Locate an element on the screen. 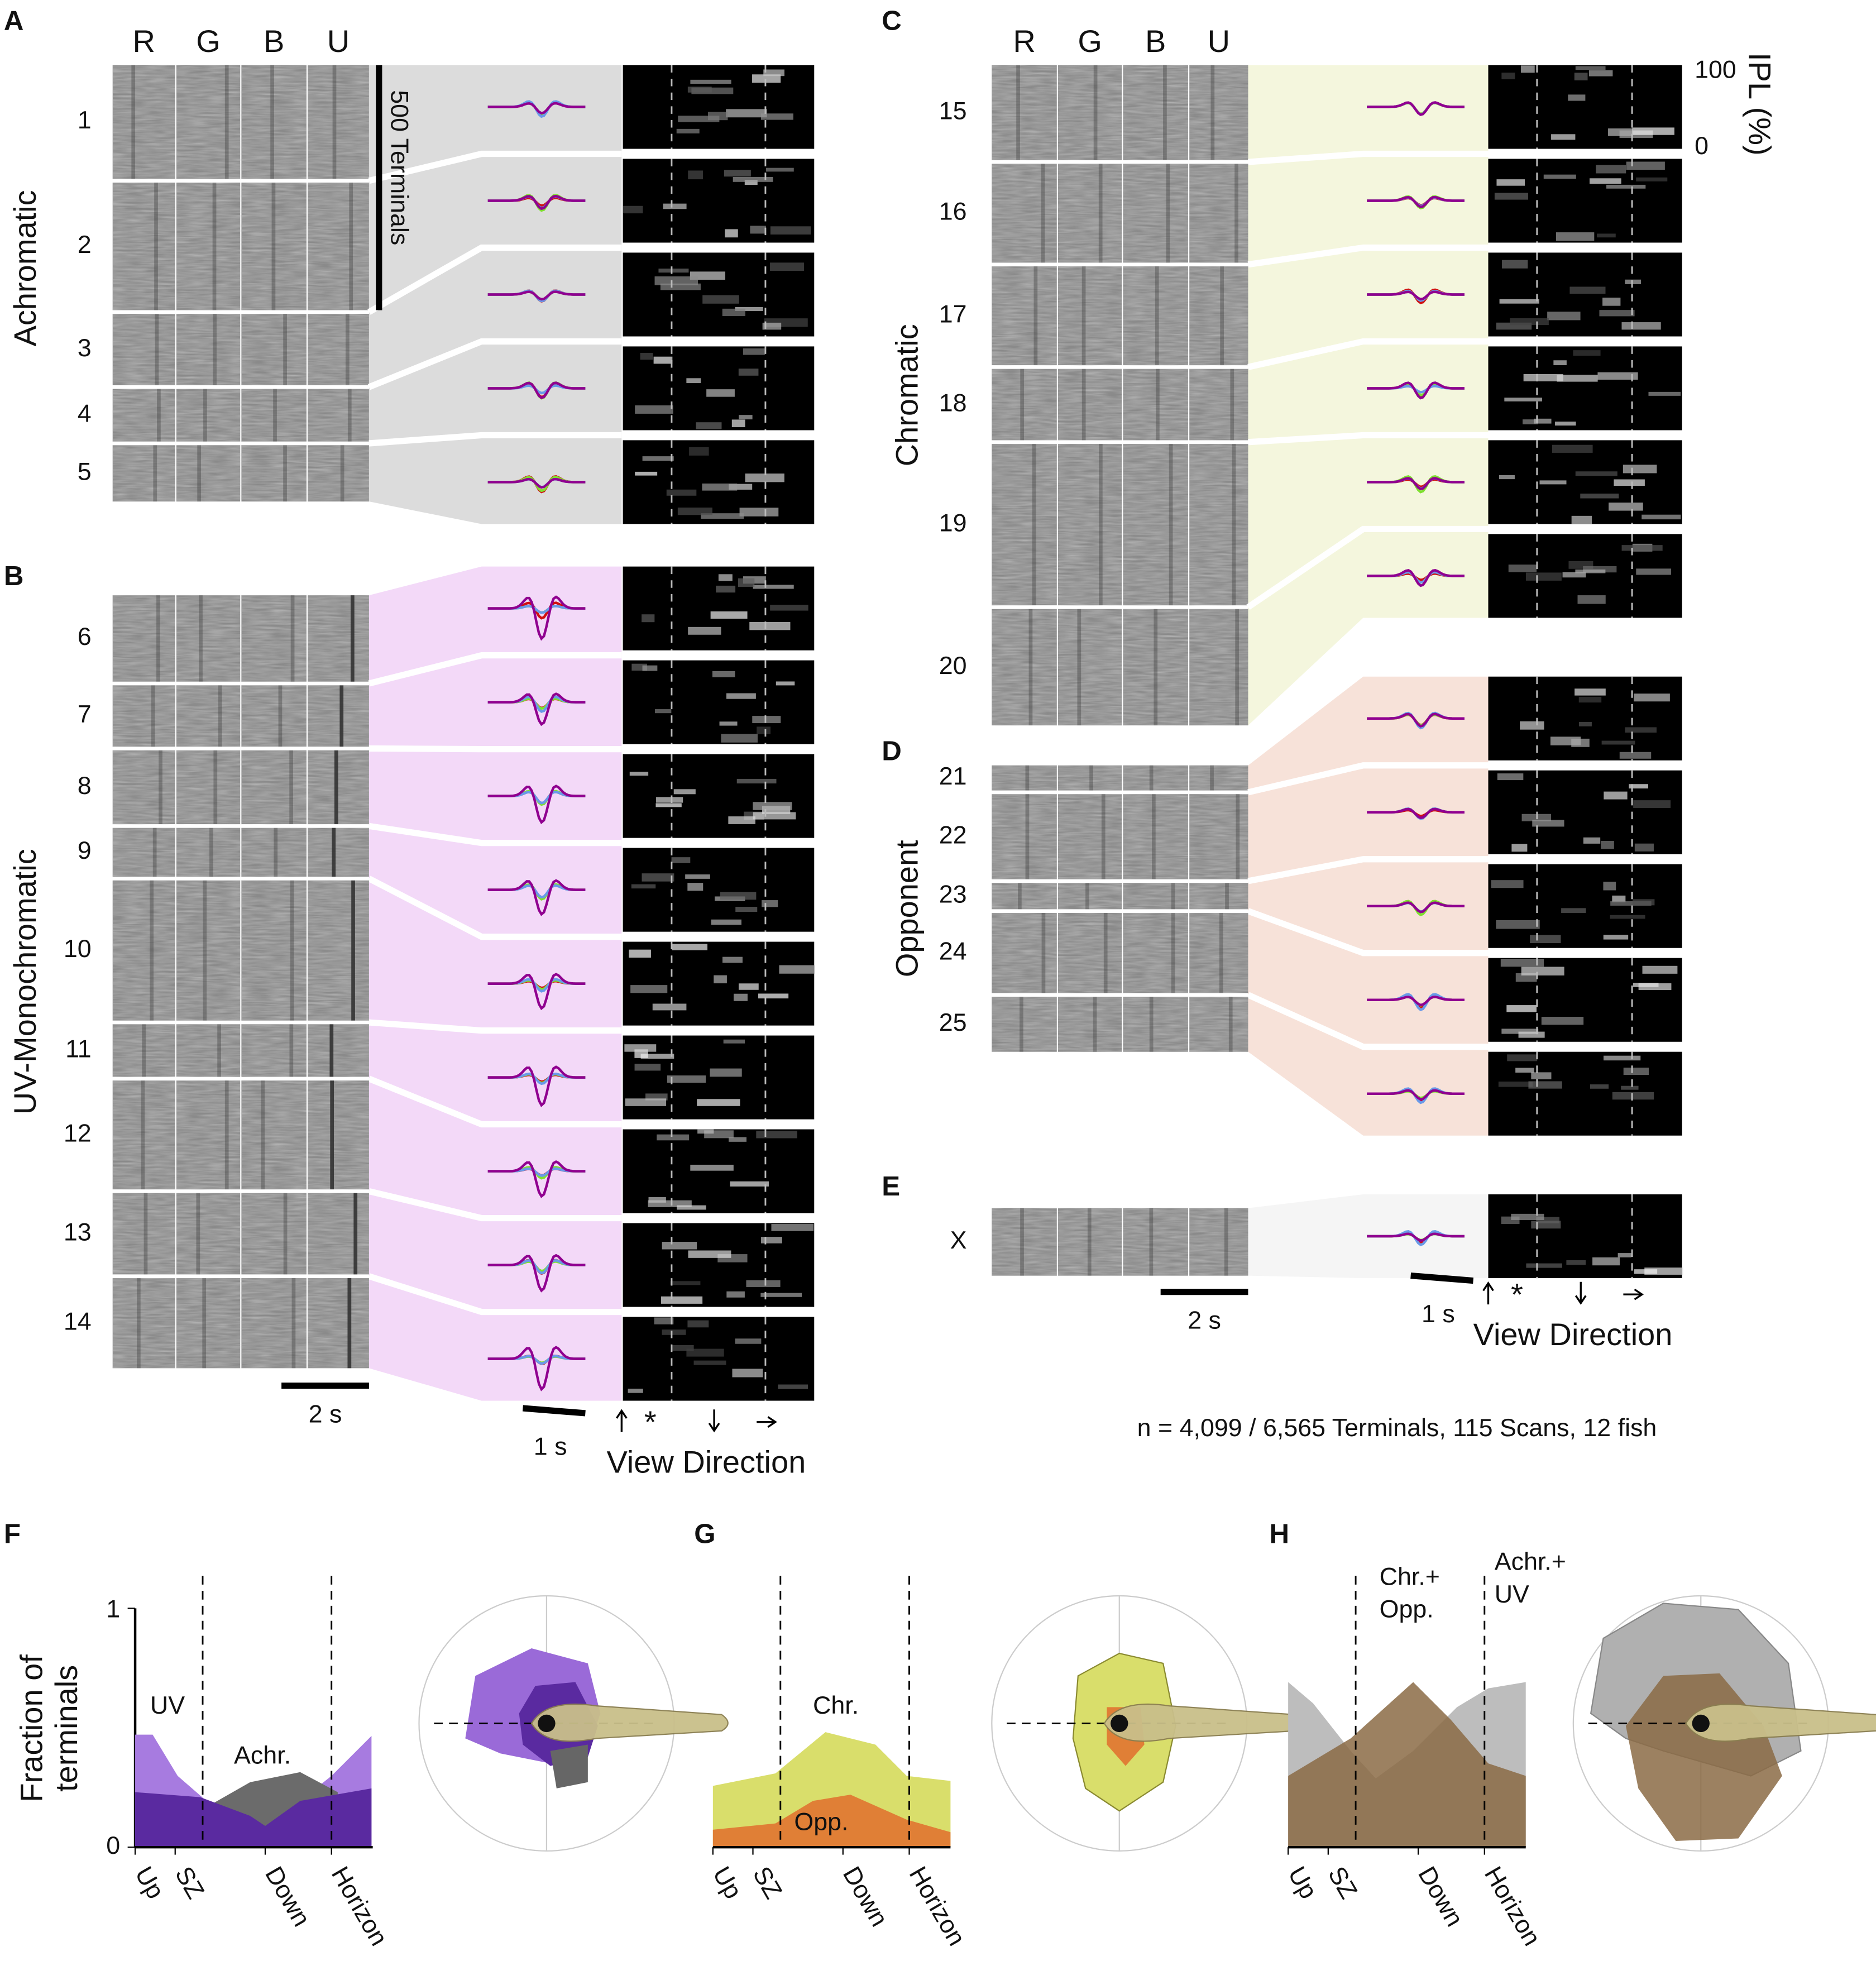 This screenshot has width=1876, height=1961. arrow-right is located at coordinates (1633, 1294).